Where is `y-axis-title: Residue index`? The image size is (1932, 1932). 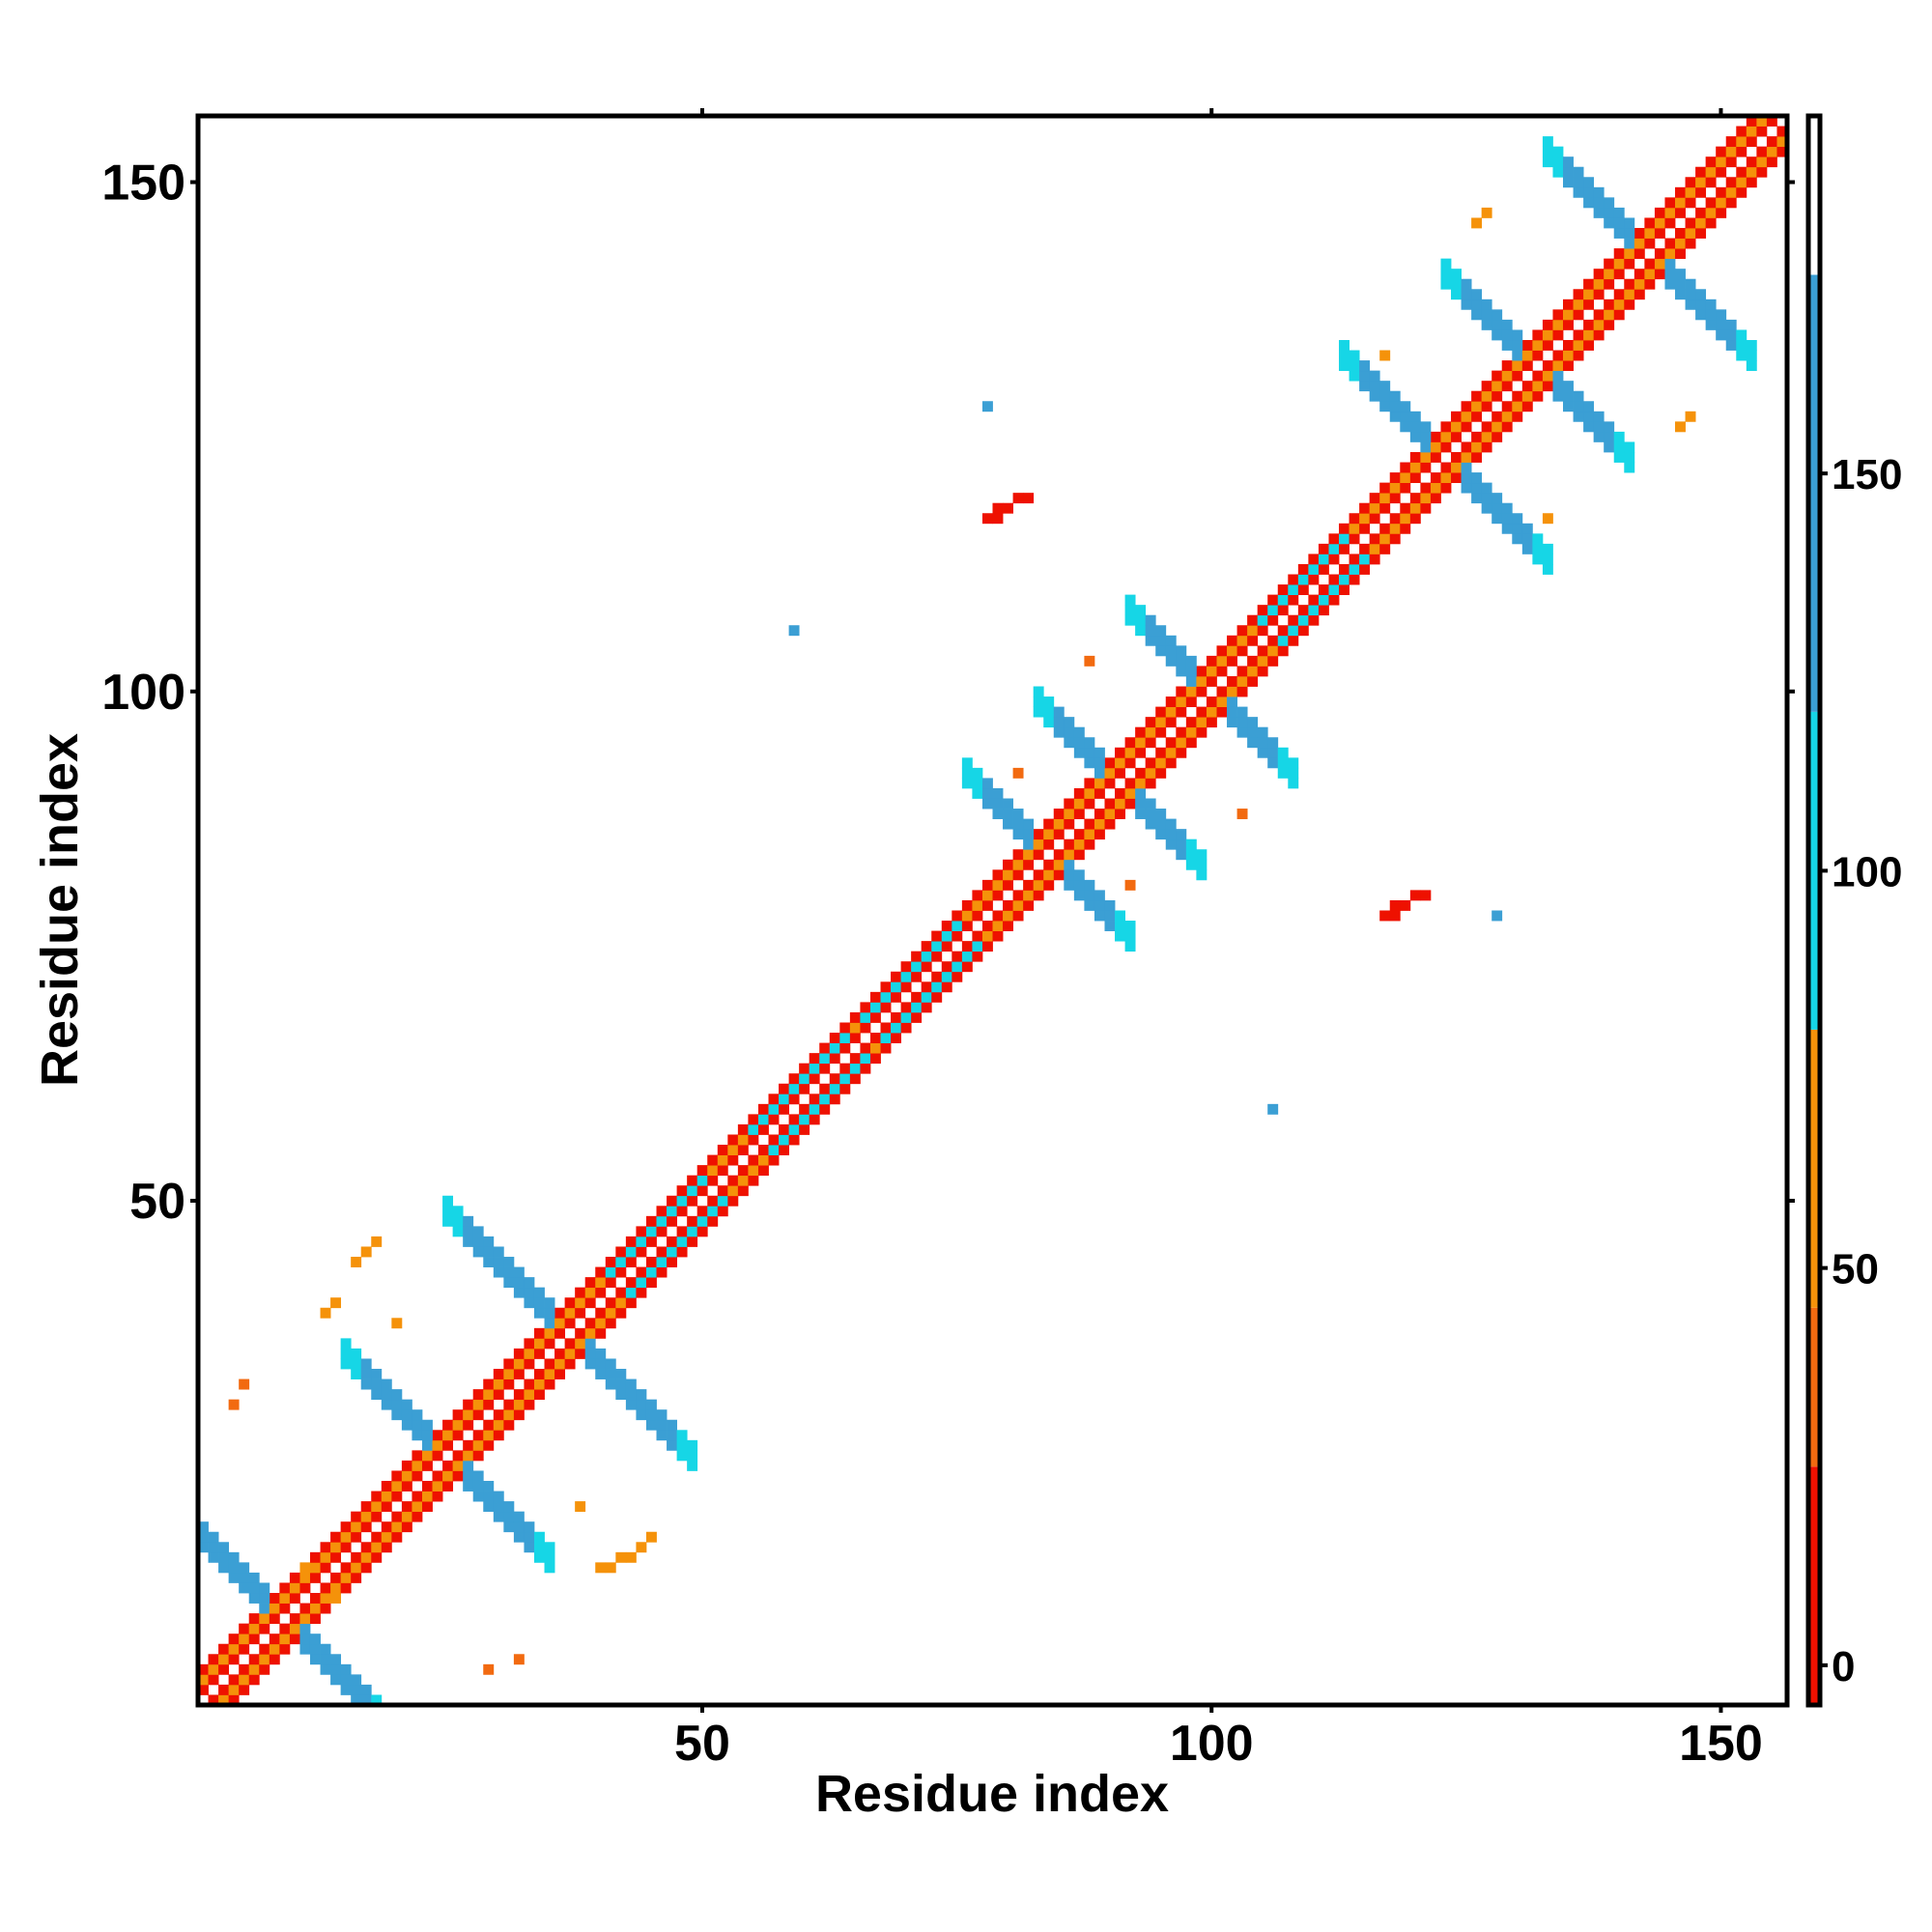 y-axis-title: Residue index is located at coordinates (60, 910).